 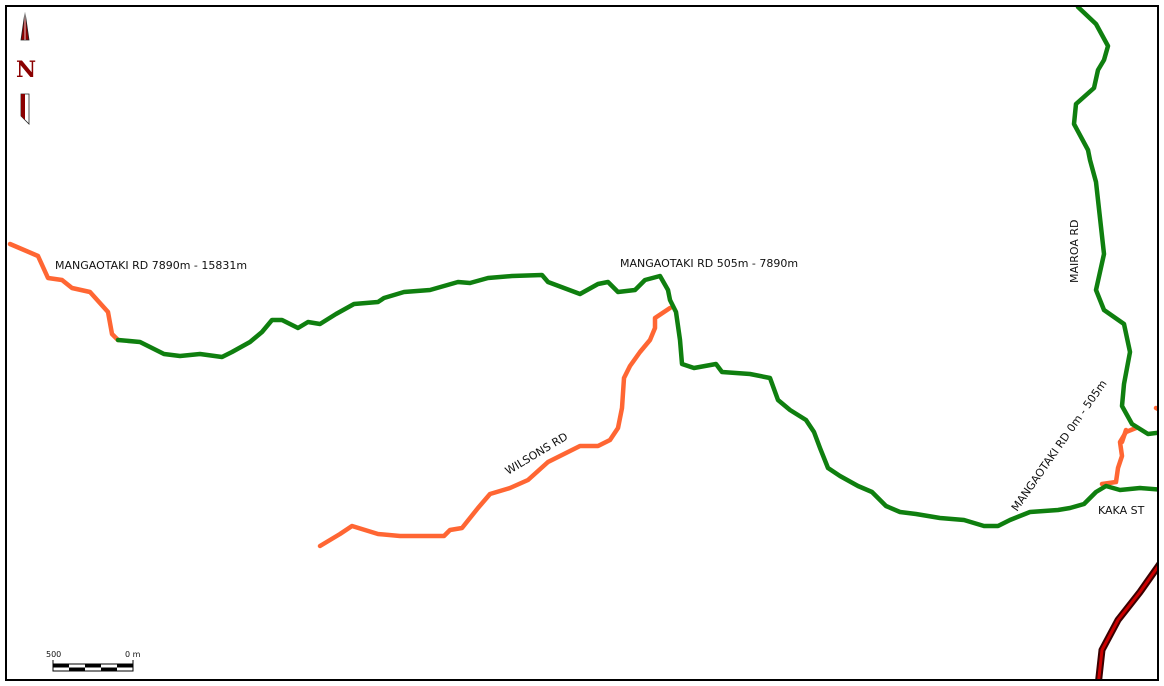 I want to click on north-arrow-letter: N, so click(x=26, y=70).